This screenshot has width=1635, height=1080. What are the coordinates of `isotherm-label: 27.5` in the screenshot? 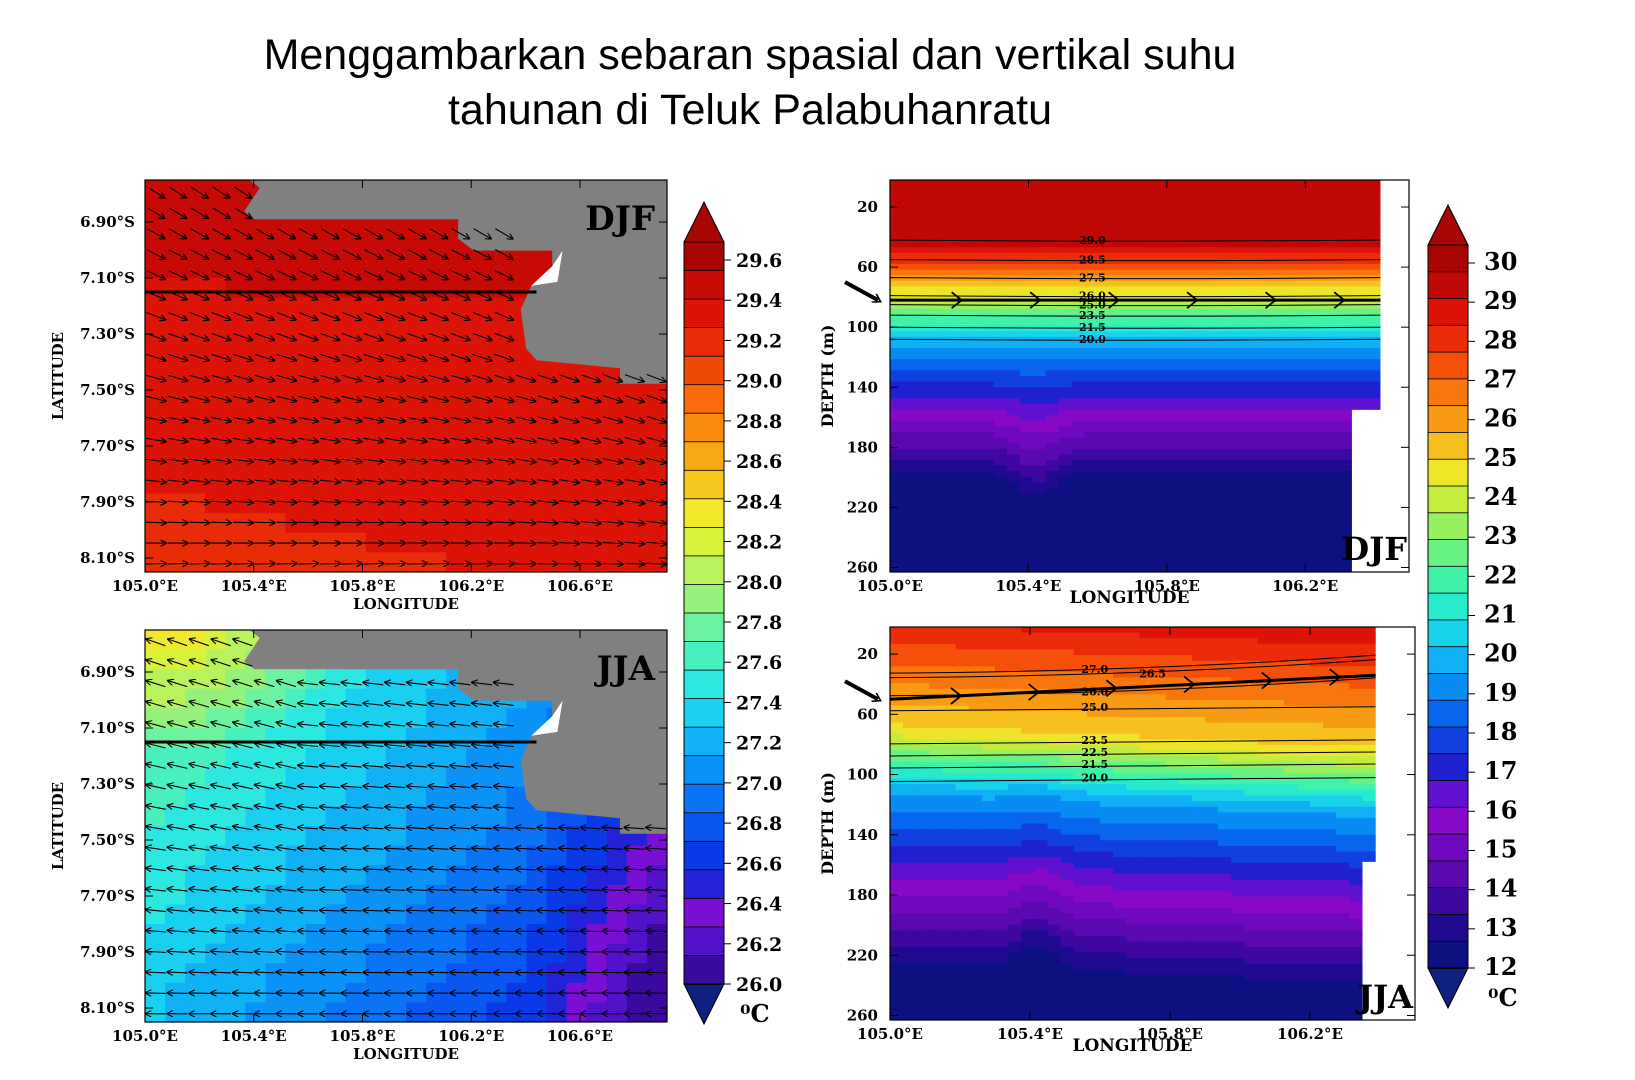 It's located at (1092, 278).